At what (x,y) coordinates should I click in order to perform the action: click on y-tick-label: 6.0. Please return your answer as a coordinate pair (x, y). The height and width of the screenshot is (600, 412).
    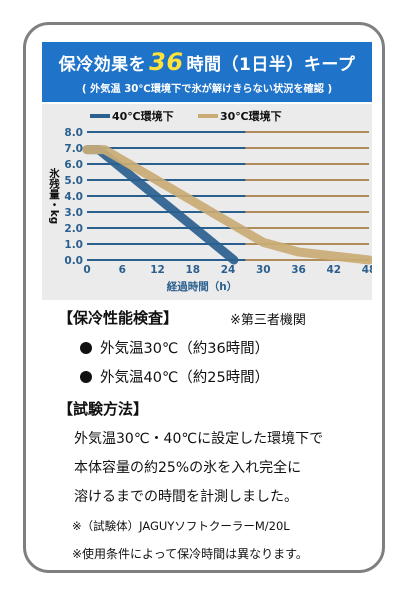
    Looking at the image, I should click on (73, 165).